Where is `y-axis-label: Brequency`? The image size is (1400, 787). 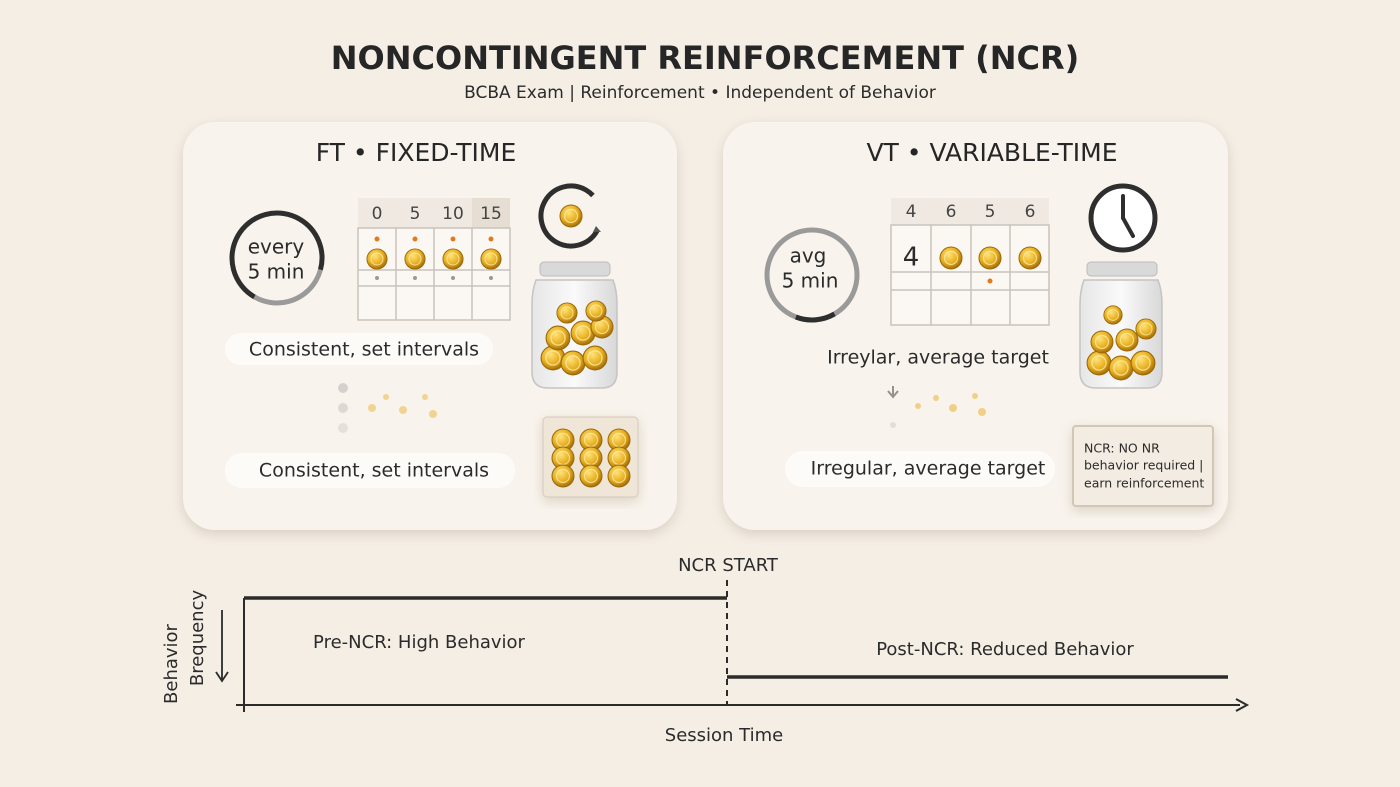 y-axis-label: Brequency is located at coordinates (197, 638).